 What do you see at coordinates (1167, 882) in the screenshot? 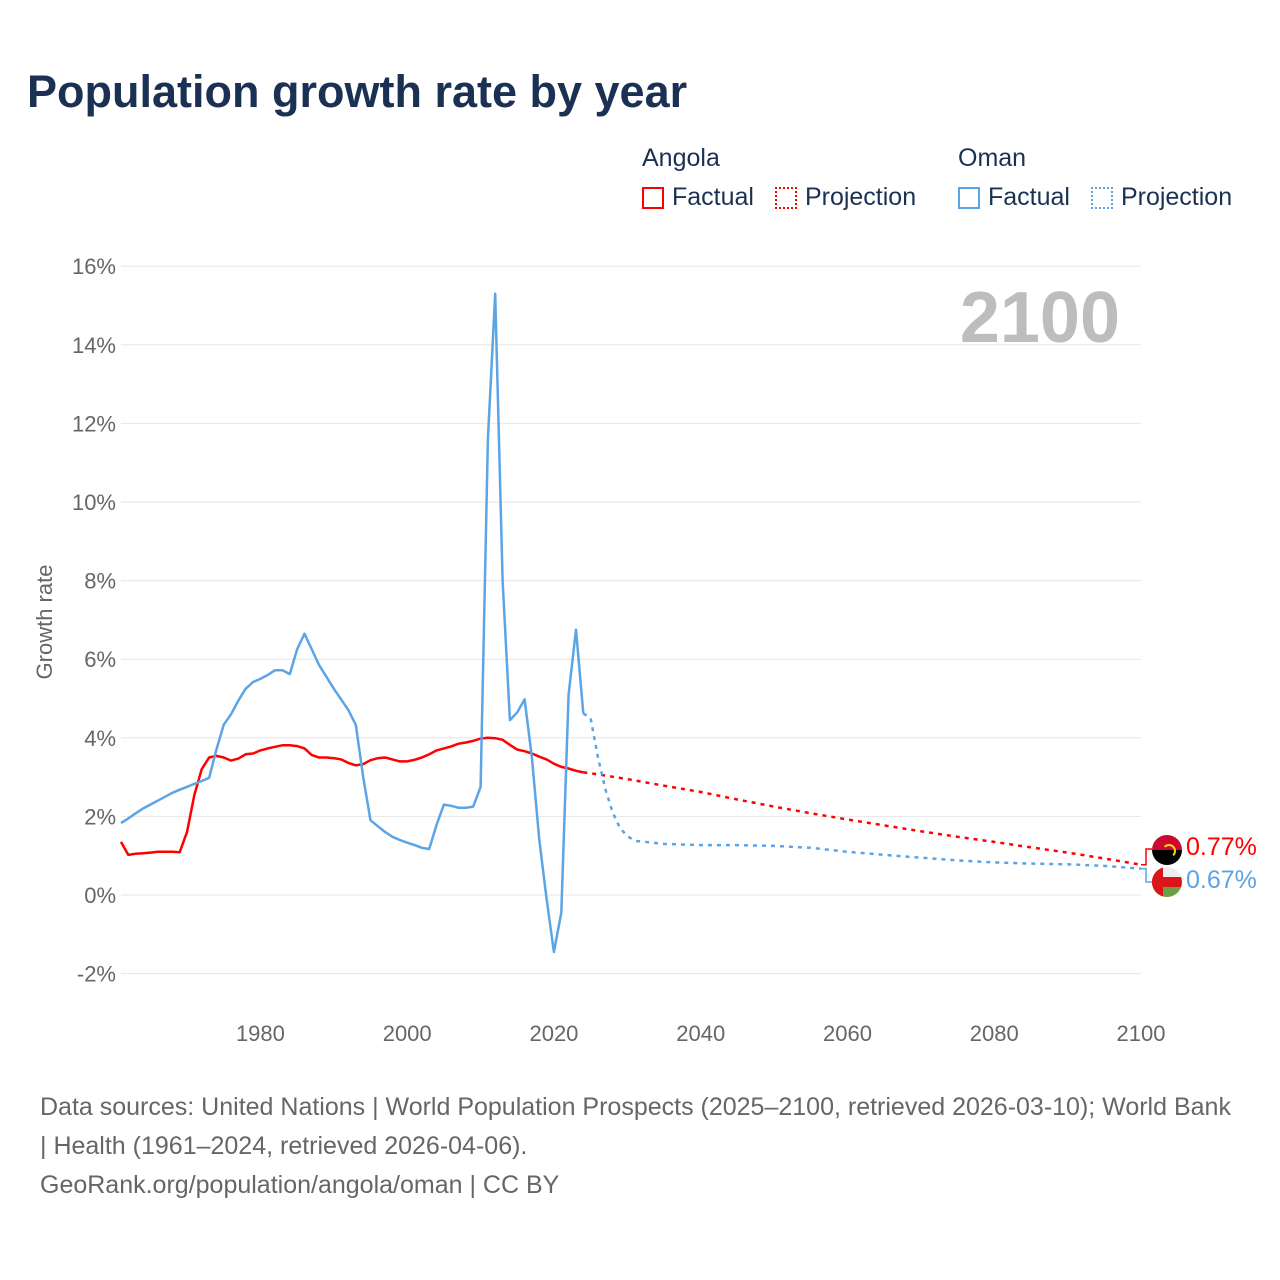
I see `oman-flag-icon` at bounding box center [1167, 882].